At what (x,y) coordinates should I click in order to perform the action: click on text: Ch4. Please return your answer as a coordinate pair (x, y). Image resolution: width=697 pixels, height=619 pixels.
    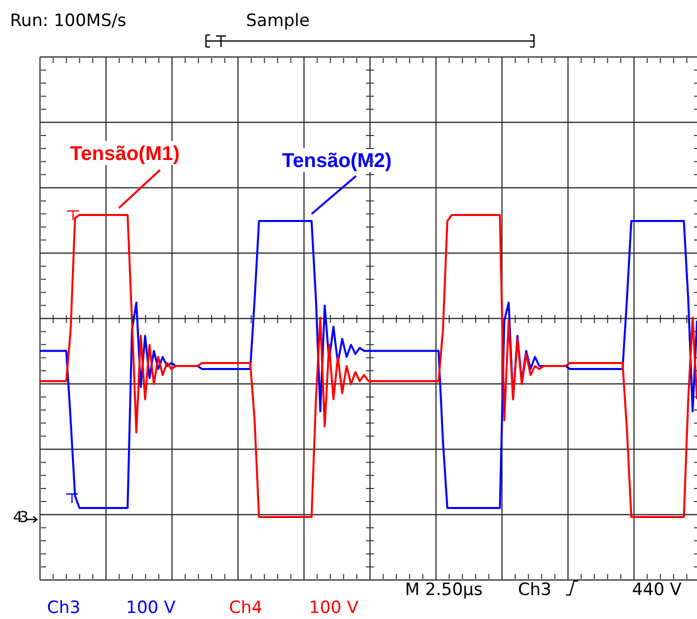
    Looking at the image, I should click on (245, 608).